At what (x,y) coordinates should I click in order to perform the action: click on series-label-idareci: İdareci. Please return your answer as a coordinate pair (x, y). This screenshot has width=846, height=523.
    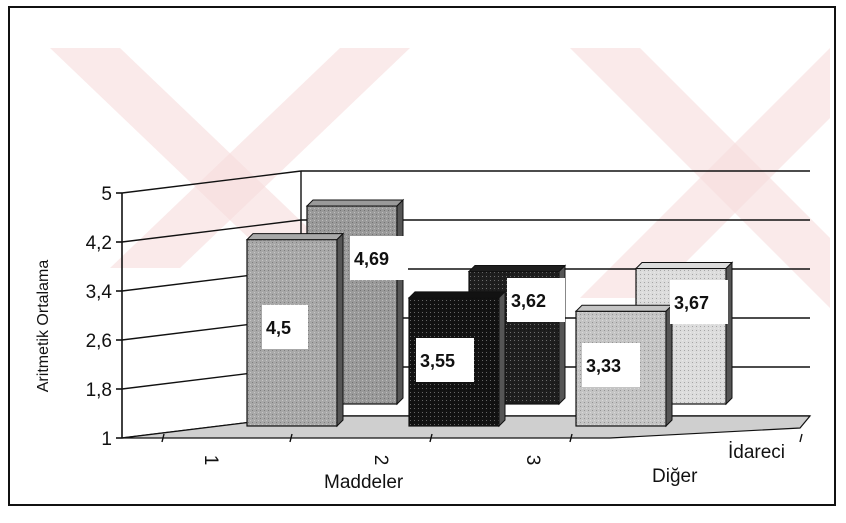
    Looking at the image, I should click on (756, 452).